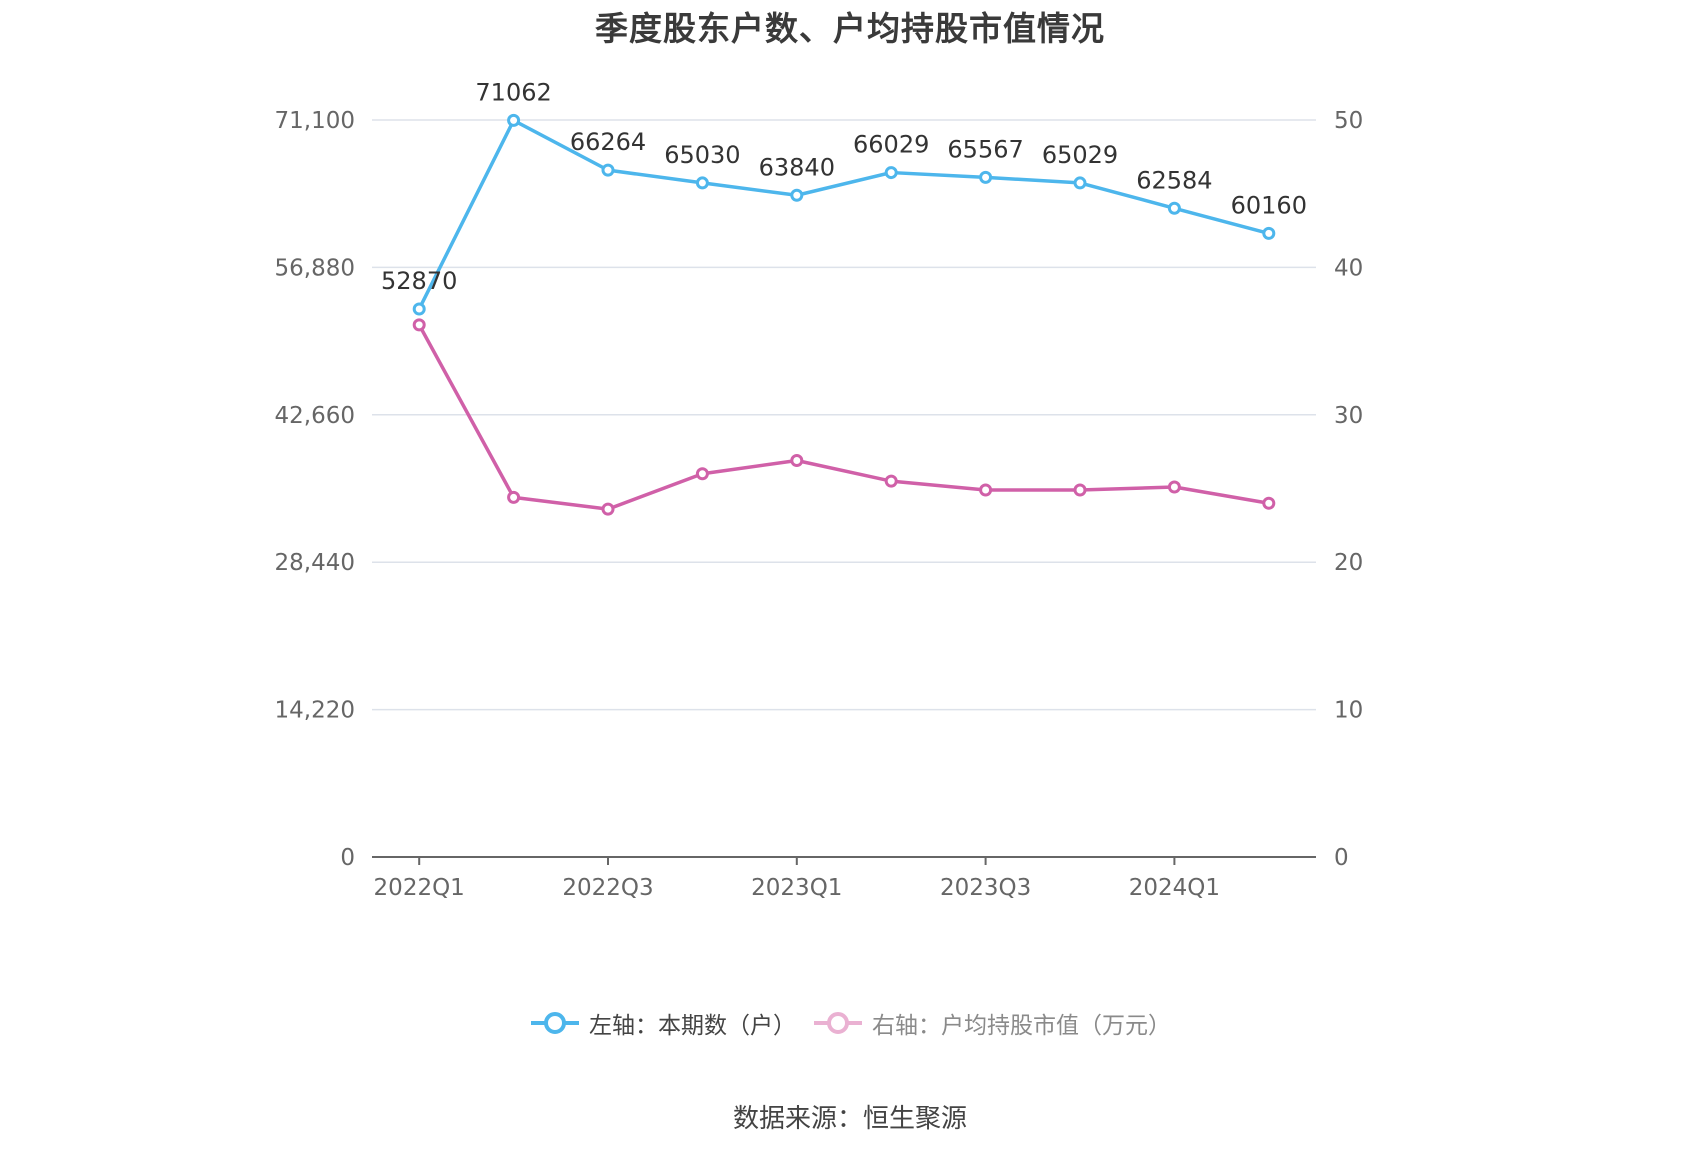 This screenshot has width=1700, height=1150. I want to click on y-left-tick-label: 14,220, so click(315, 711).